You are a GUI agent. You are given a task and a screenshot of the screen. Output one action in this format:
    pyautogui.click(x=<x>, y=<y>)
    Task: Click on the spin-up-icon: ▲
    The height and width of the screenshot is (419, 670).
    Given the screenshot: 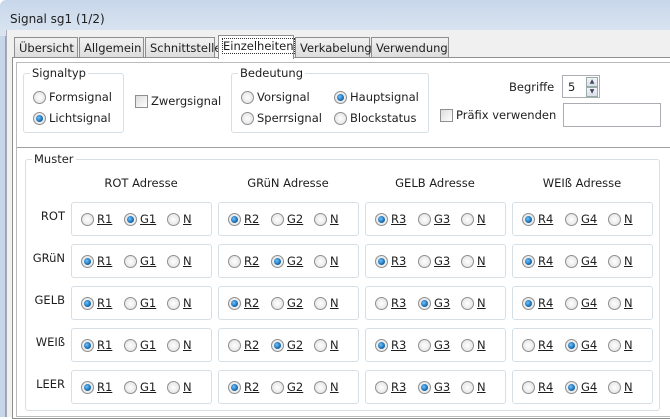 What is the action you would take?
    pyautogui.click(x=592, y=82)
    